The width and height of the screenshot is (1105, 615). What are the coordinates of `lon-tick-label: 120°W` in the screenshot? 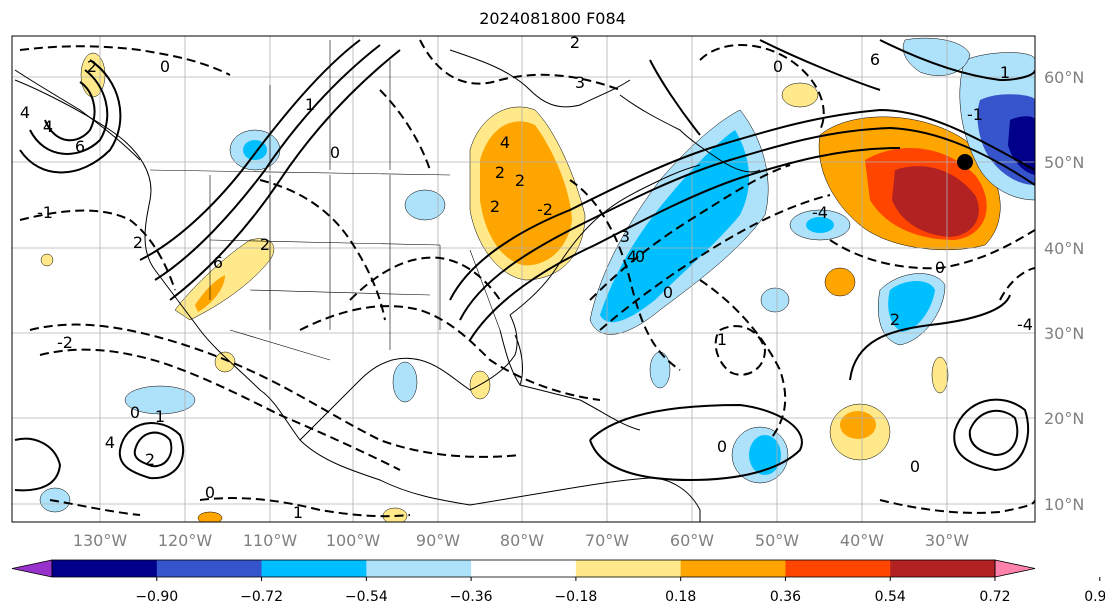 It's located at (185, 540).